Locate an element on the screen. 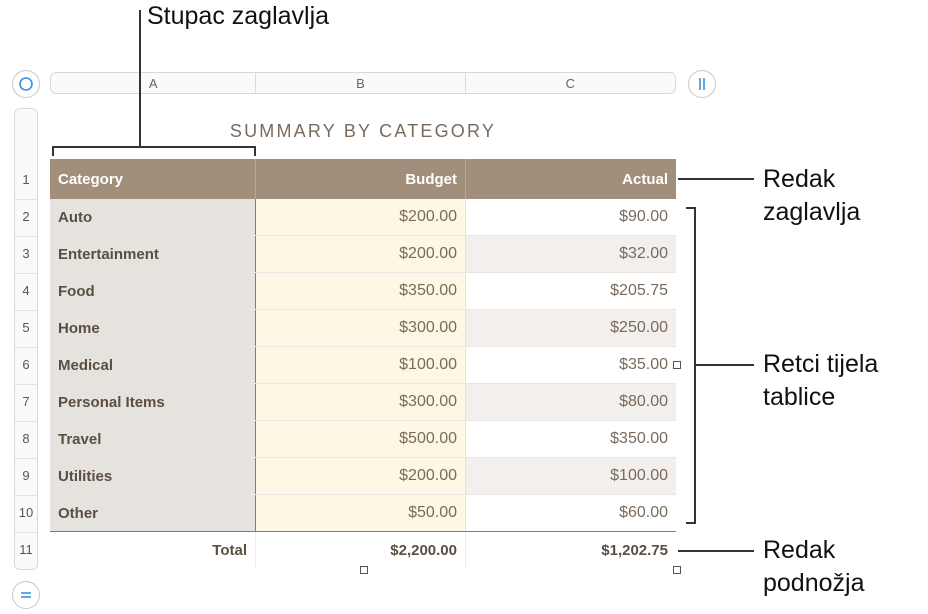  column-ruler: A B C is located at coordinates (363, 83).